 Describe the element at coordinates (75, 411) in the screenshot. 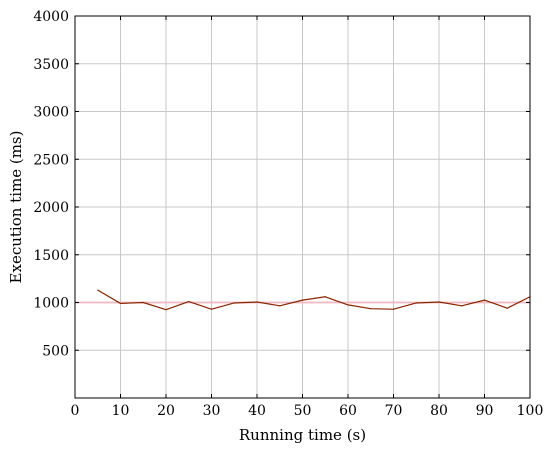

I see `x-tick-label: 0` at that location.